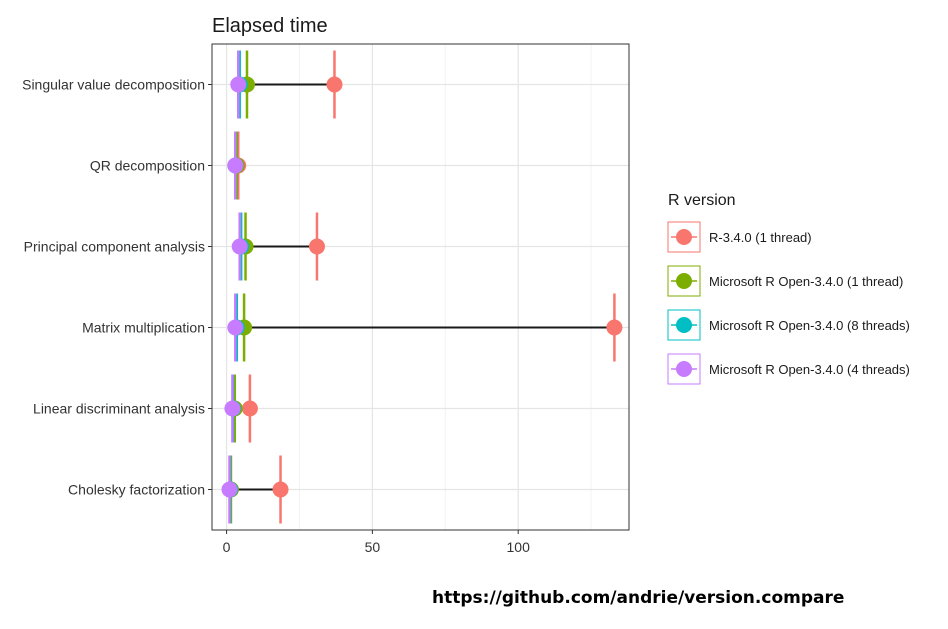 This screenshot has height=629, width=948. I want to click on legend-title: R version, so click(702, 200).